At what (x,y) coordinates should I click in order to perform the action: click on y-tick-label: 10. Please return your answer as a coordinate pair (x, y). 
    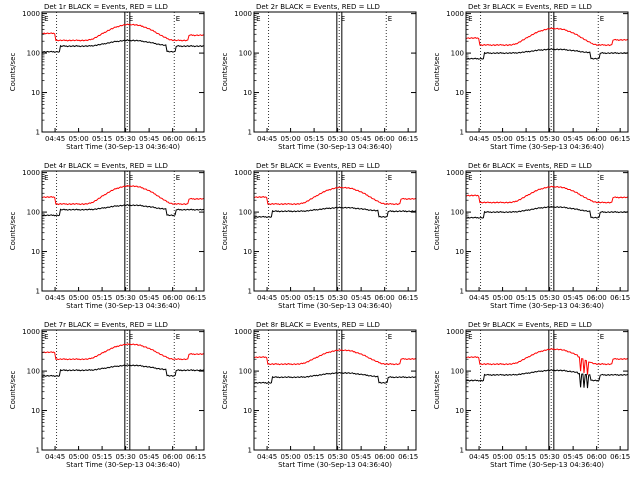
    Looking at the image, I should click on (35, 93).